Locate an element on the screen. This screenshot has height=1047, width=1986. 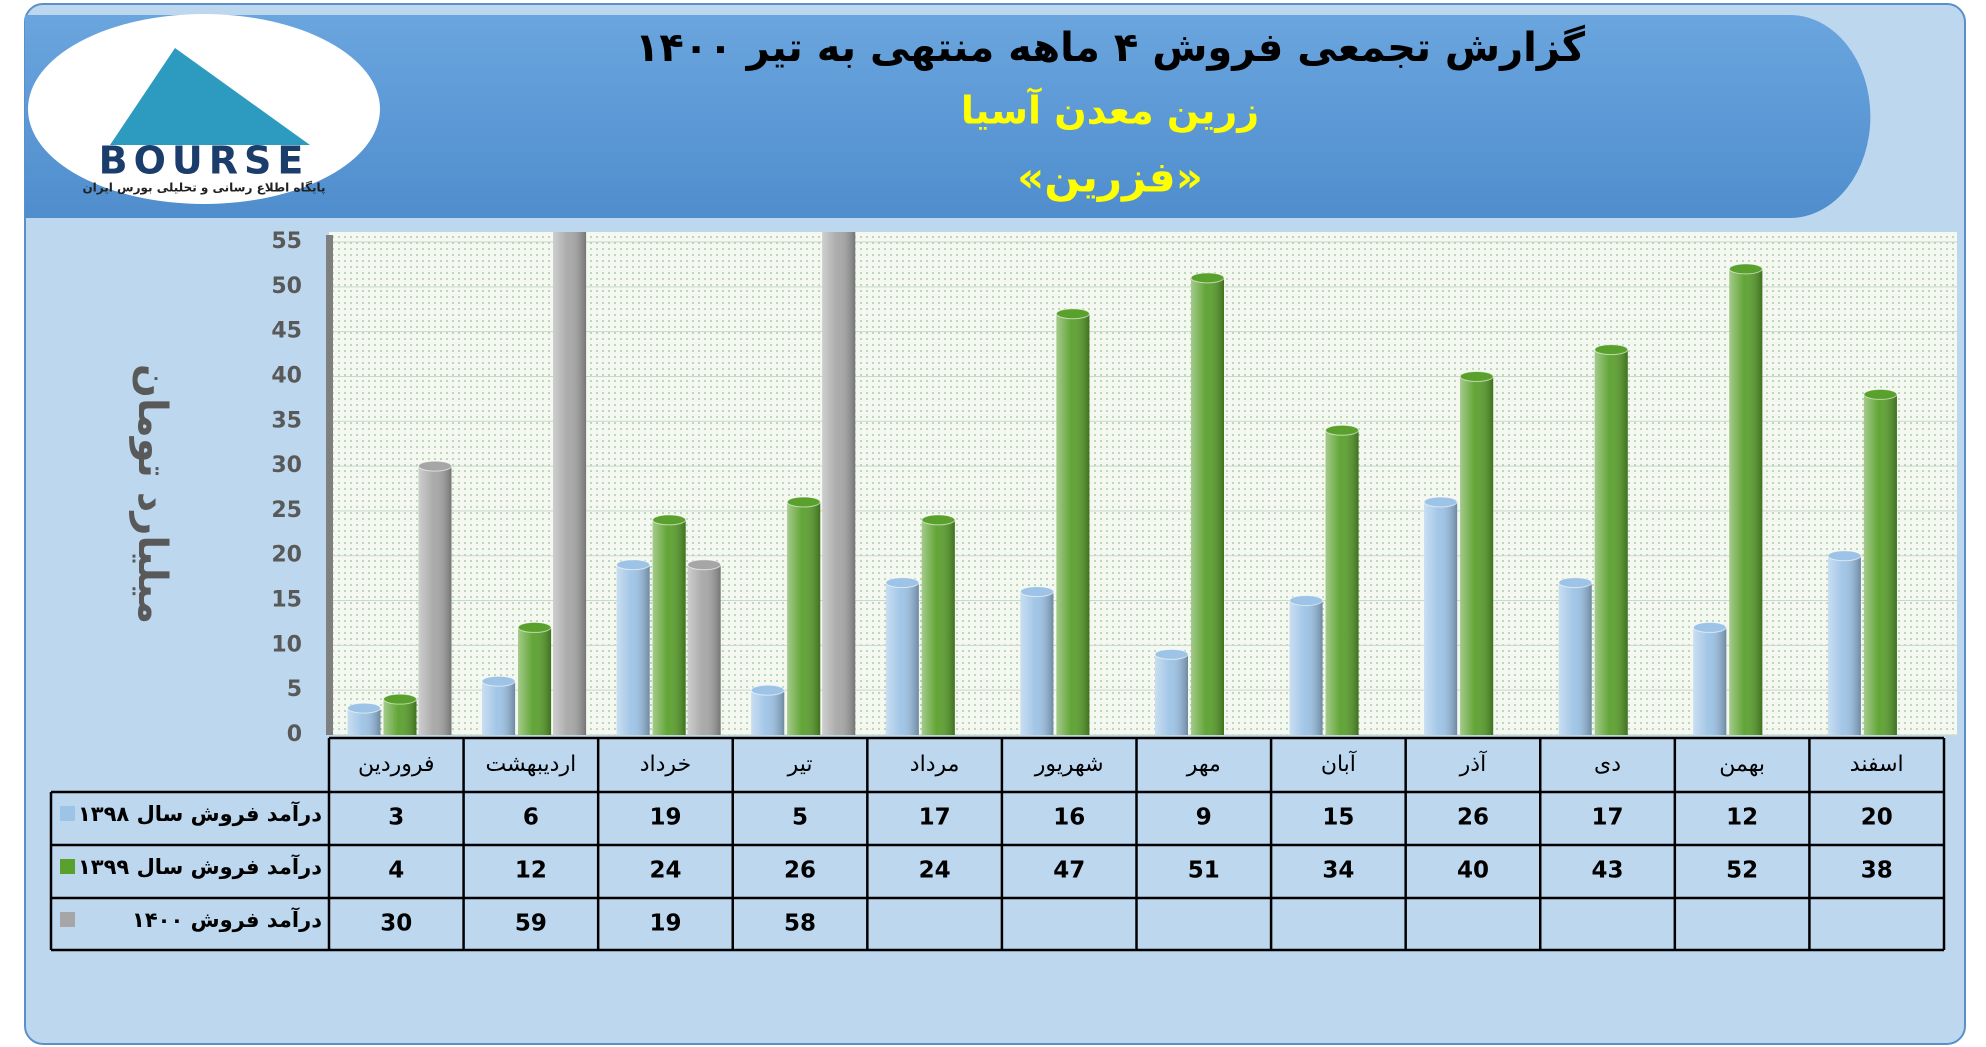
logo-tagline: پایگاه اطلاع رسانی و تحلیلی بورس ایران is located at coordinates (203, 188).